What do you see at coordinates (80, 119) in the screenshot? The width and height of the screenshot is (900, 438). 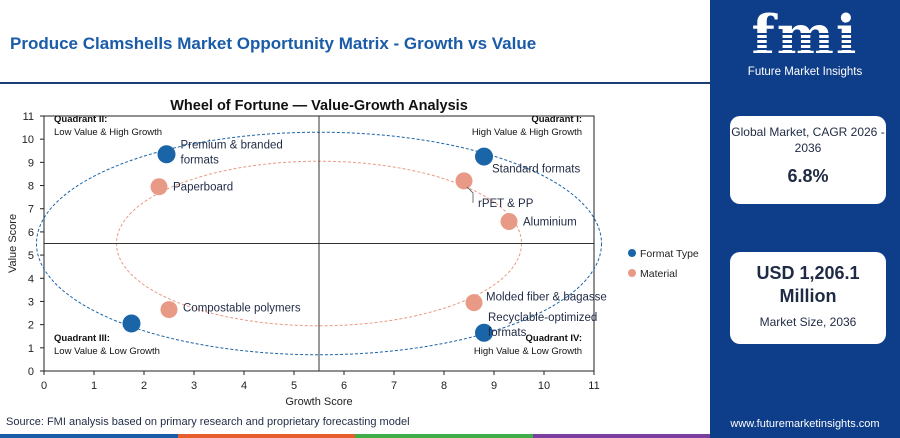 I see `quadrant-title: Quadrant II:` at bounding box center [80, 119].